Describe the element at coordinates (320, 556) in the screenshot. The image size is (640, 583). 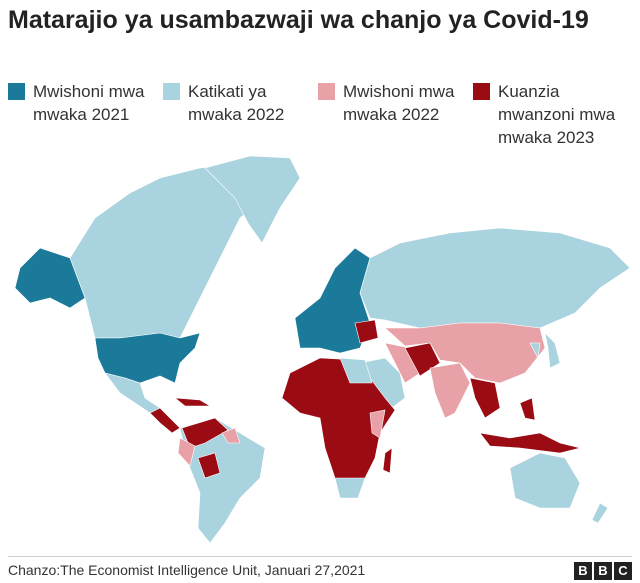
I see `divider` at that location.